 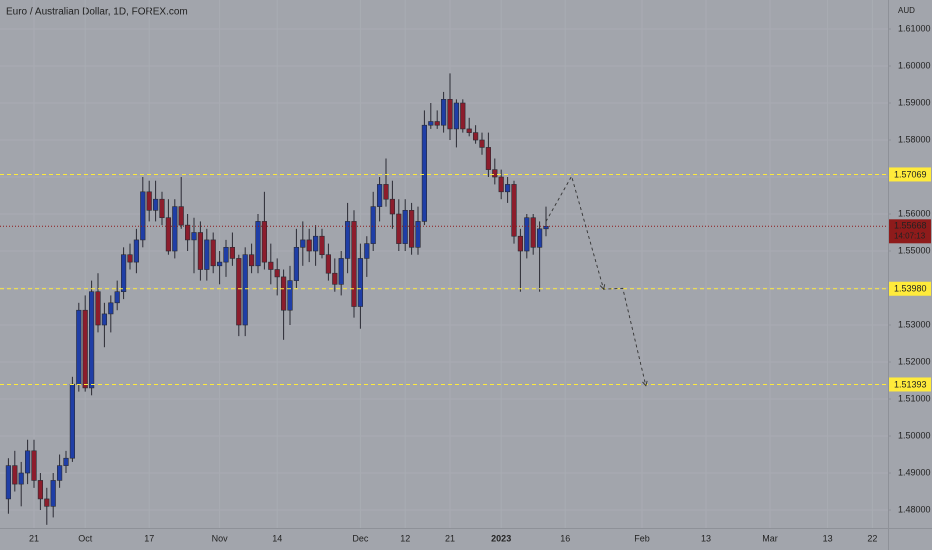 What do you see at coordinates (149, 538) in the screenshot?
I see `x-tick-label: 17` at bounding box center [149, 538].